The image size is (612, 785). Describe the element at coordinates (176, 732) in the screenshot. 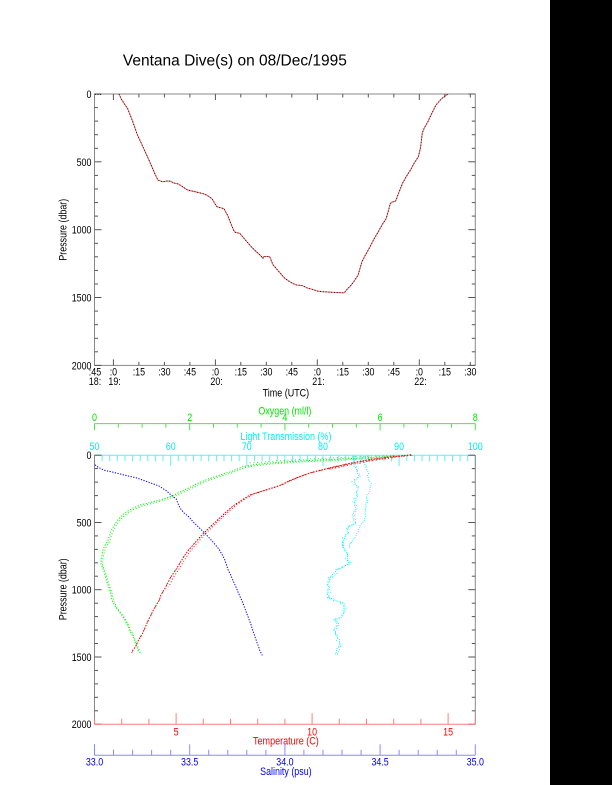

I see `svg-text: 5` at that location.